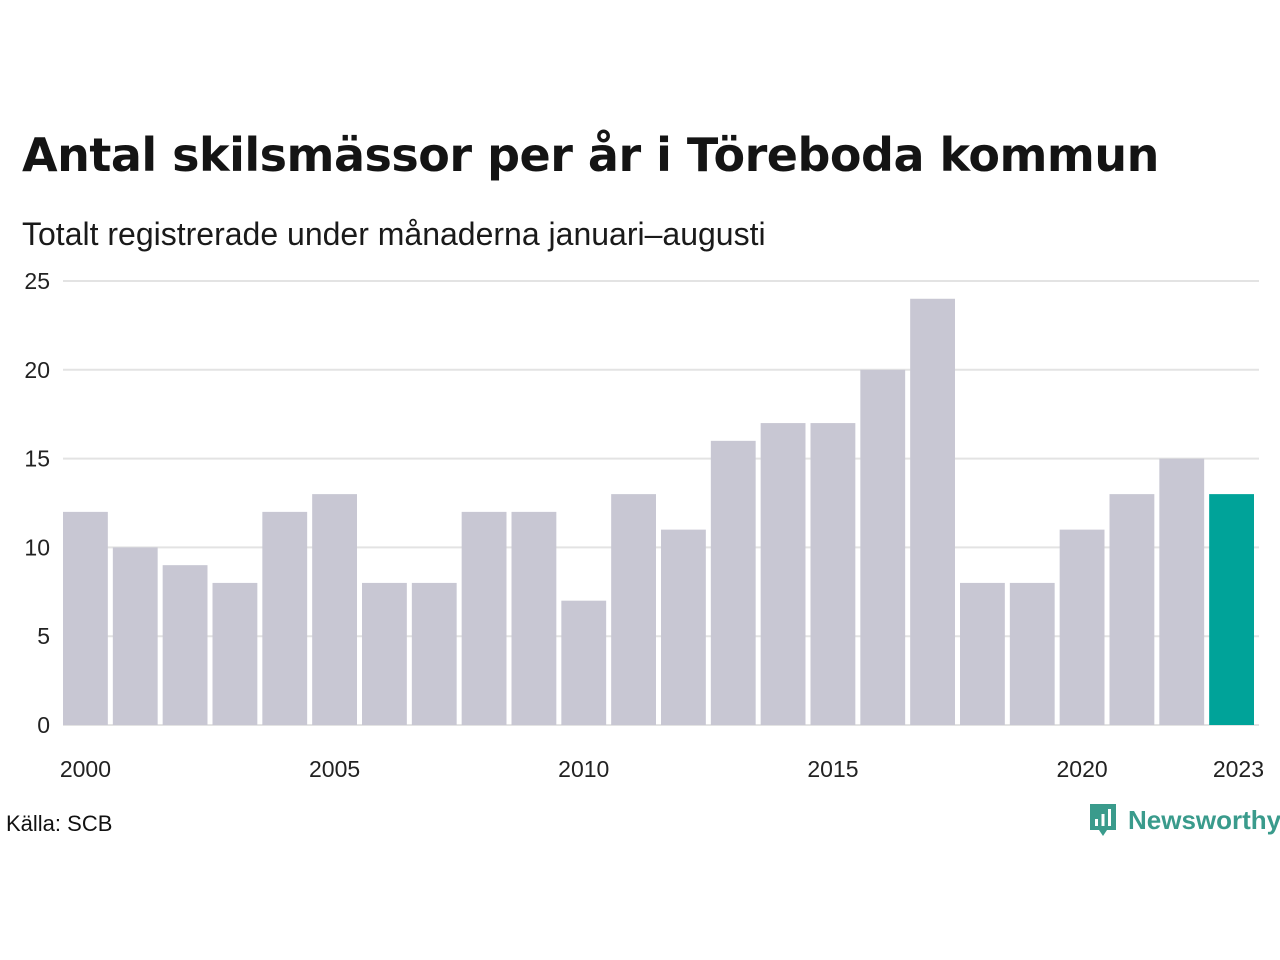 This screenshot has height=960, width=1280. I want to click on bar-2004, so click(285, 618).